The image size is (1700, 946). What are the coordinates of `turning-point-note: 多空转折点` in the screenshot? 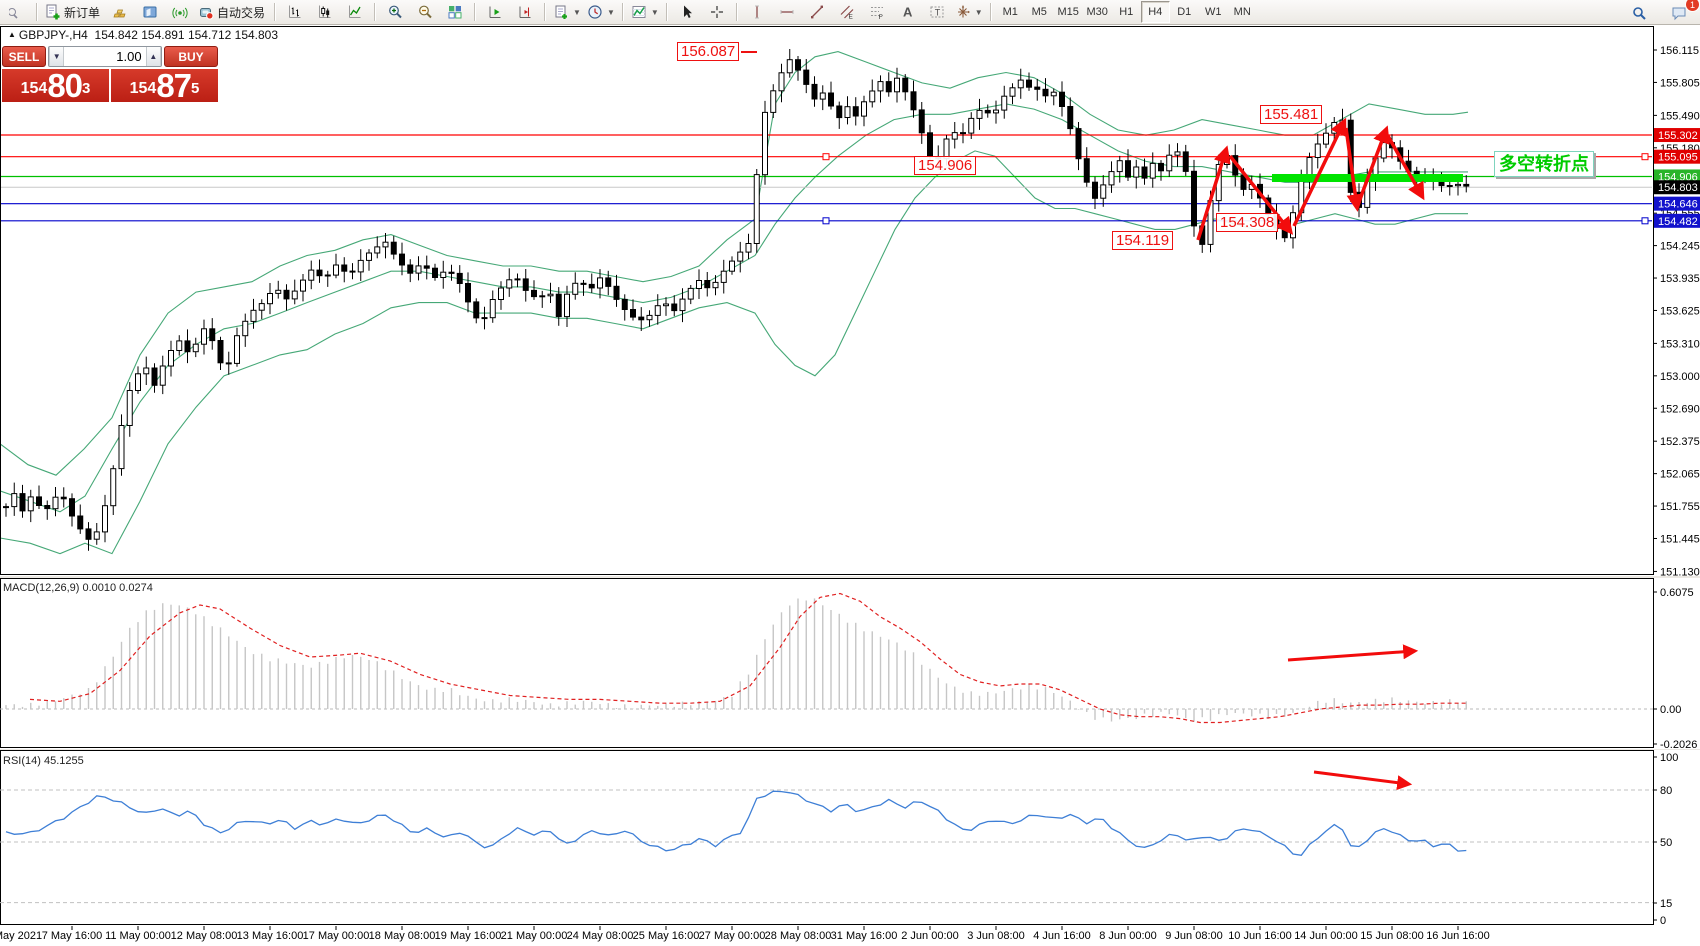 It's located at (1544, 164).